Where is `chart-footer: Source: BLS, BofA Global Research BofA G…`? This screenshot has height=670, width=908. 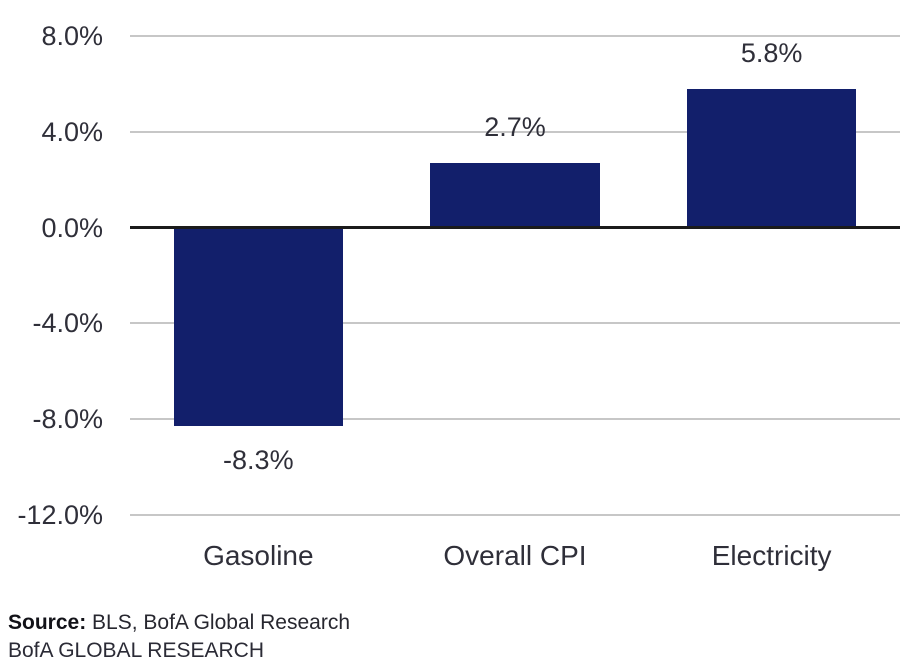
chart-footer: Source: BLS, BofA Global Research BofA G… is located at coordinates (179, 637).